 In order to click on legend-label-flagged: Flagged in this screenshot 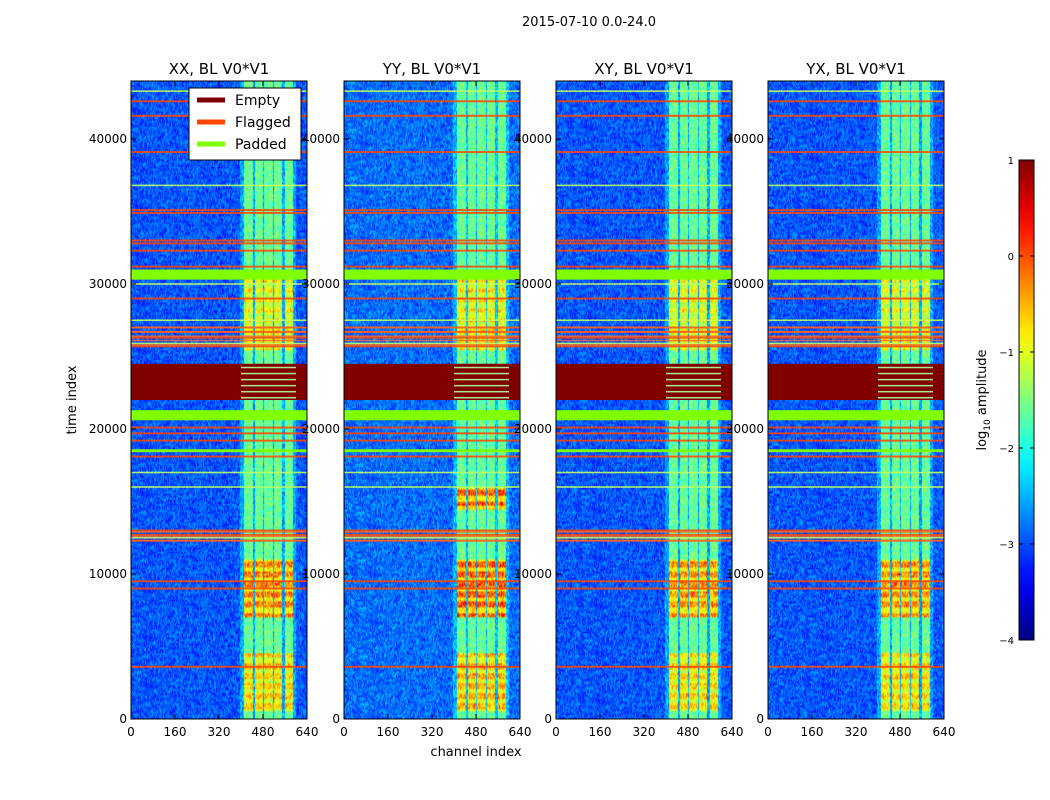, I will do `click(263, 123)`.